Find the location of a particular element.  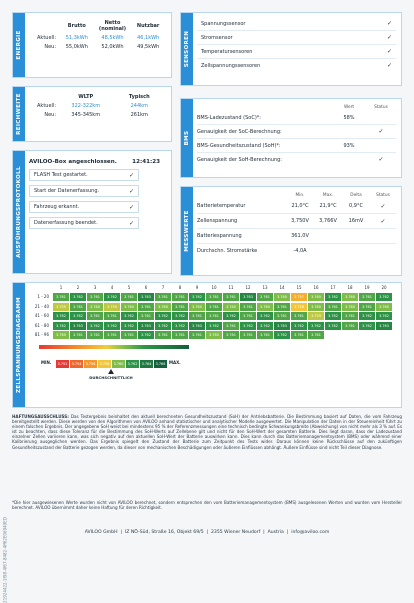

protocol-time: 12:41:23 is located at coordinates (146, 162).